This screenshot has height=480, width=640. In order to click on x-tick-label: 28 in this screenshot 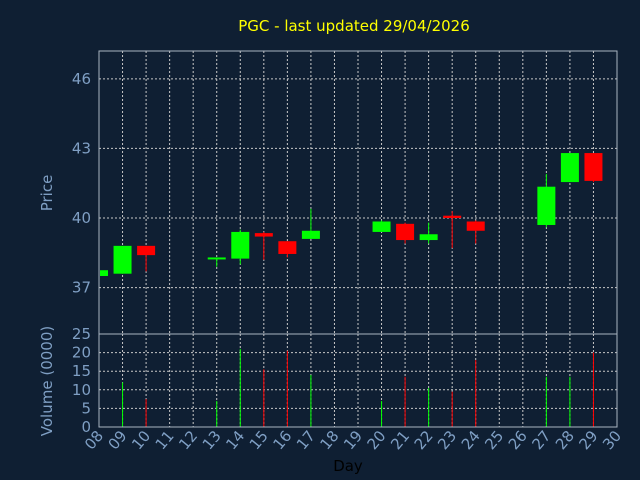, I will do `click(565, 440)`.